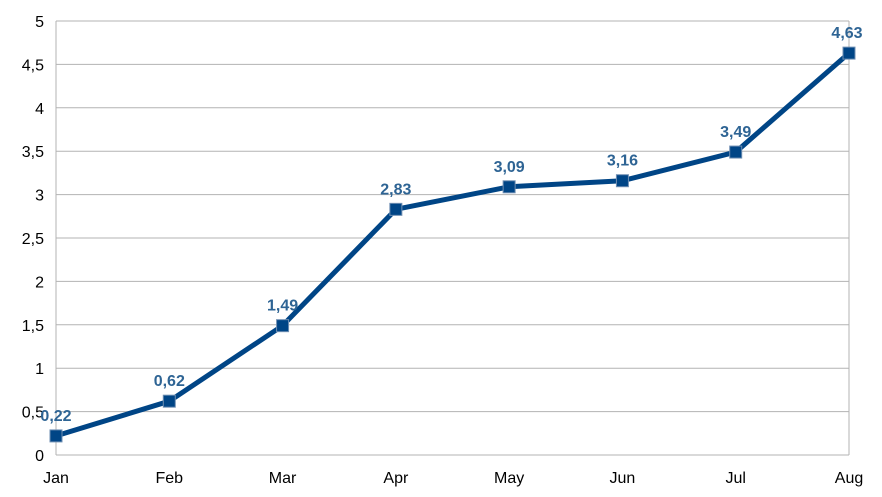  What do you see at coordinates (283, 478) in the screenshot?
I see `x-tick-label: Mar` at bounding box center [283, 478].